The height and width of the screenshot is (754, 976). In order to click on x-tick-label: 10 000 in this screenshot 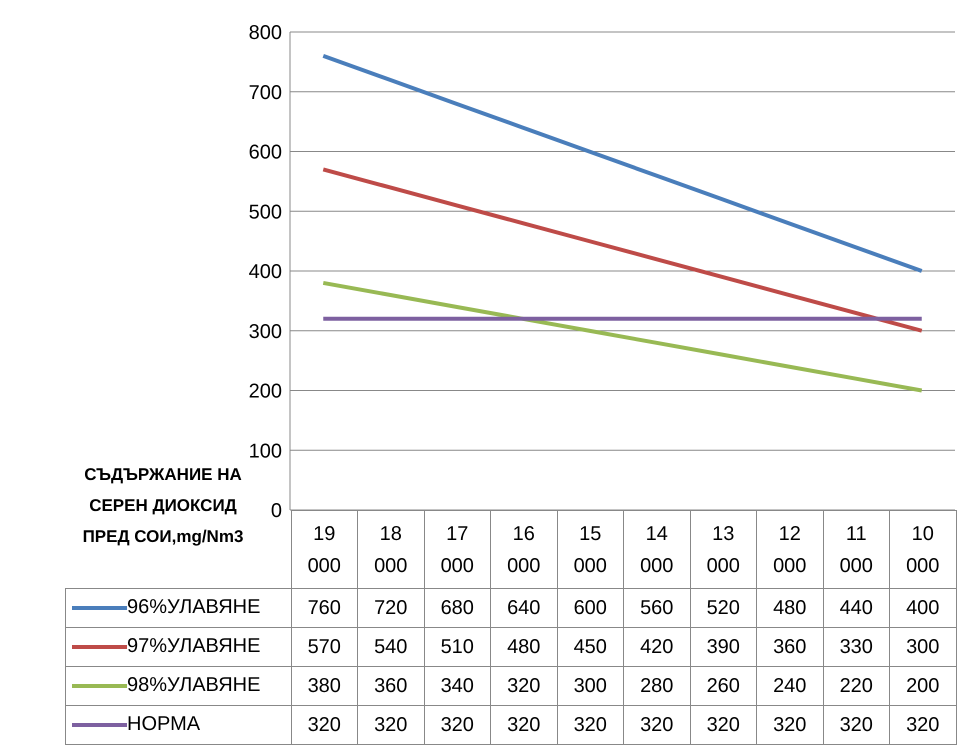, I will do `click(923, 549)`.